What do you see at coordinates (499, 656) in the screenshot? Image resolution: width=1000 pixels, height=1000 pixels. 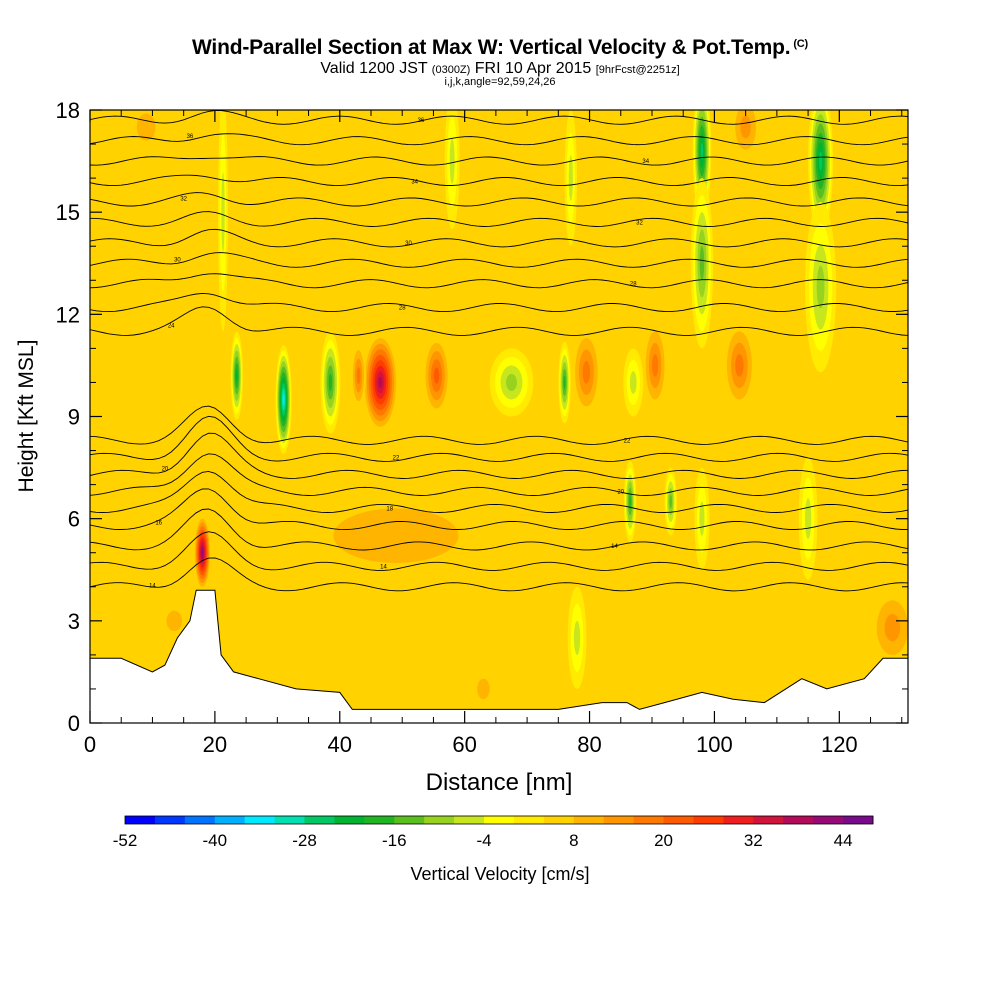 I see `terrain` at bounding box center [499, 656].